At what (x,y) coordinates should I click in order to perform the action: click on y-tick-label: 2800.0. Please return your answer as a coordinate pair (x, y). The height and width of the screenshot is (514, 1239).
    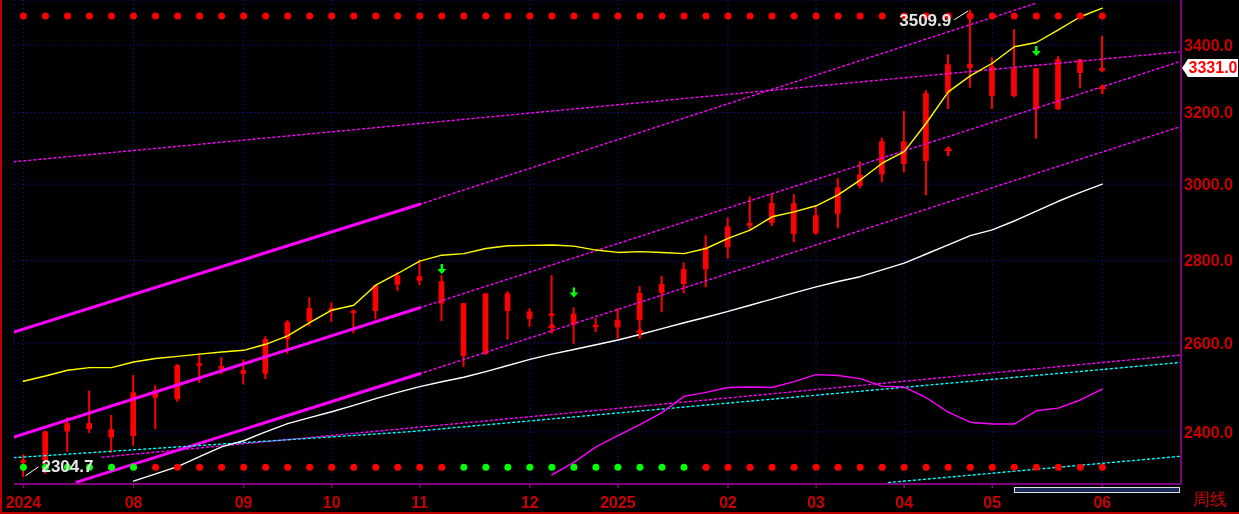
    Looking at the image, I should click on (1209, 261).